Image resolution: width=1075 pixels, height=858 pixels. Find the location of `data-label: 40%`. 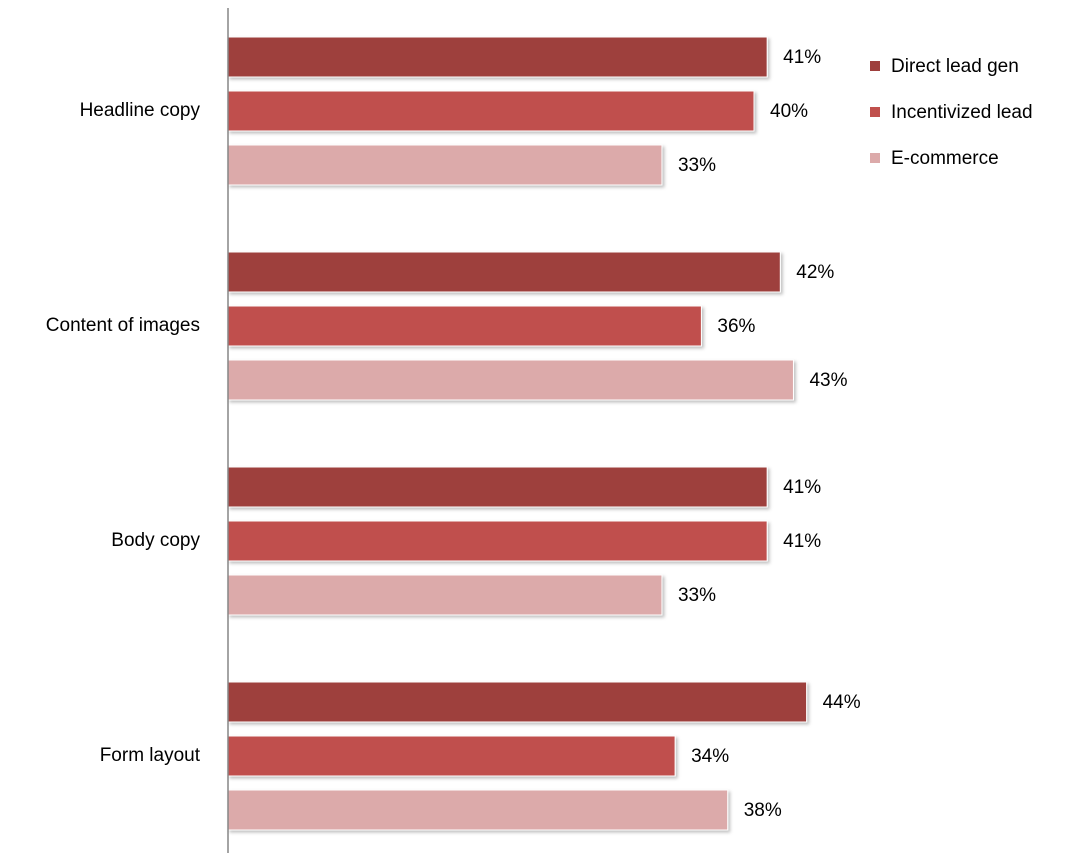

data-label: 40% is located at coordinates (789, 111).